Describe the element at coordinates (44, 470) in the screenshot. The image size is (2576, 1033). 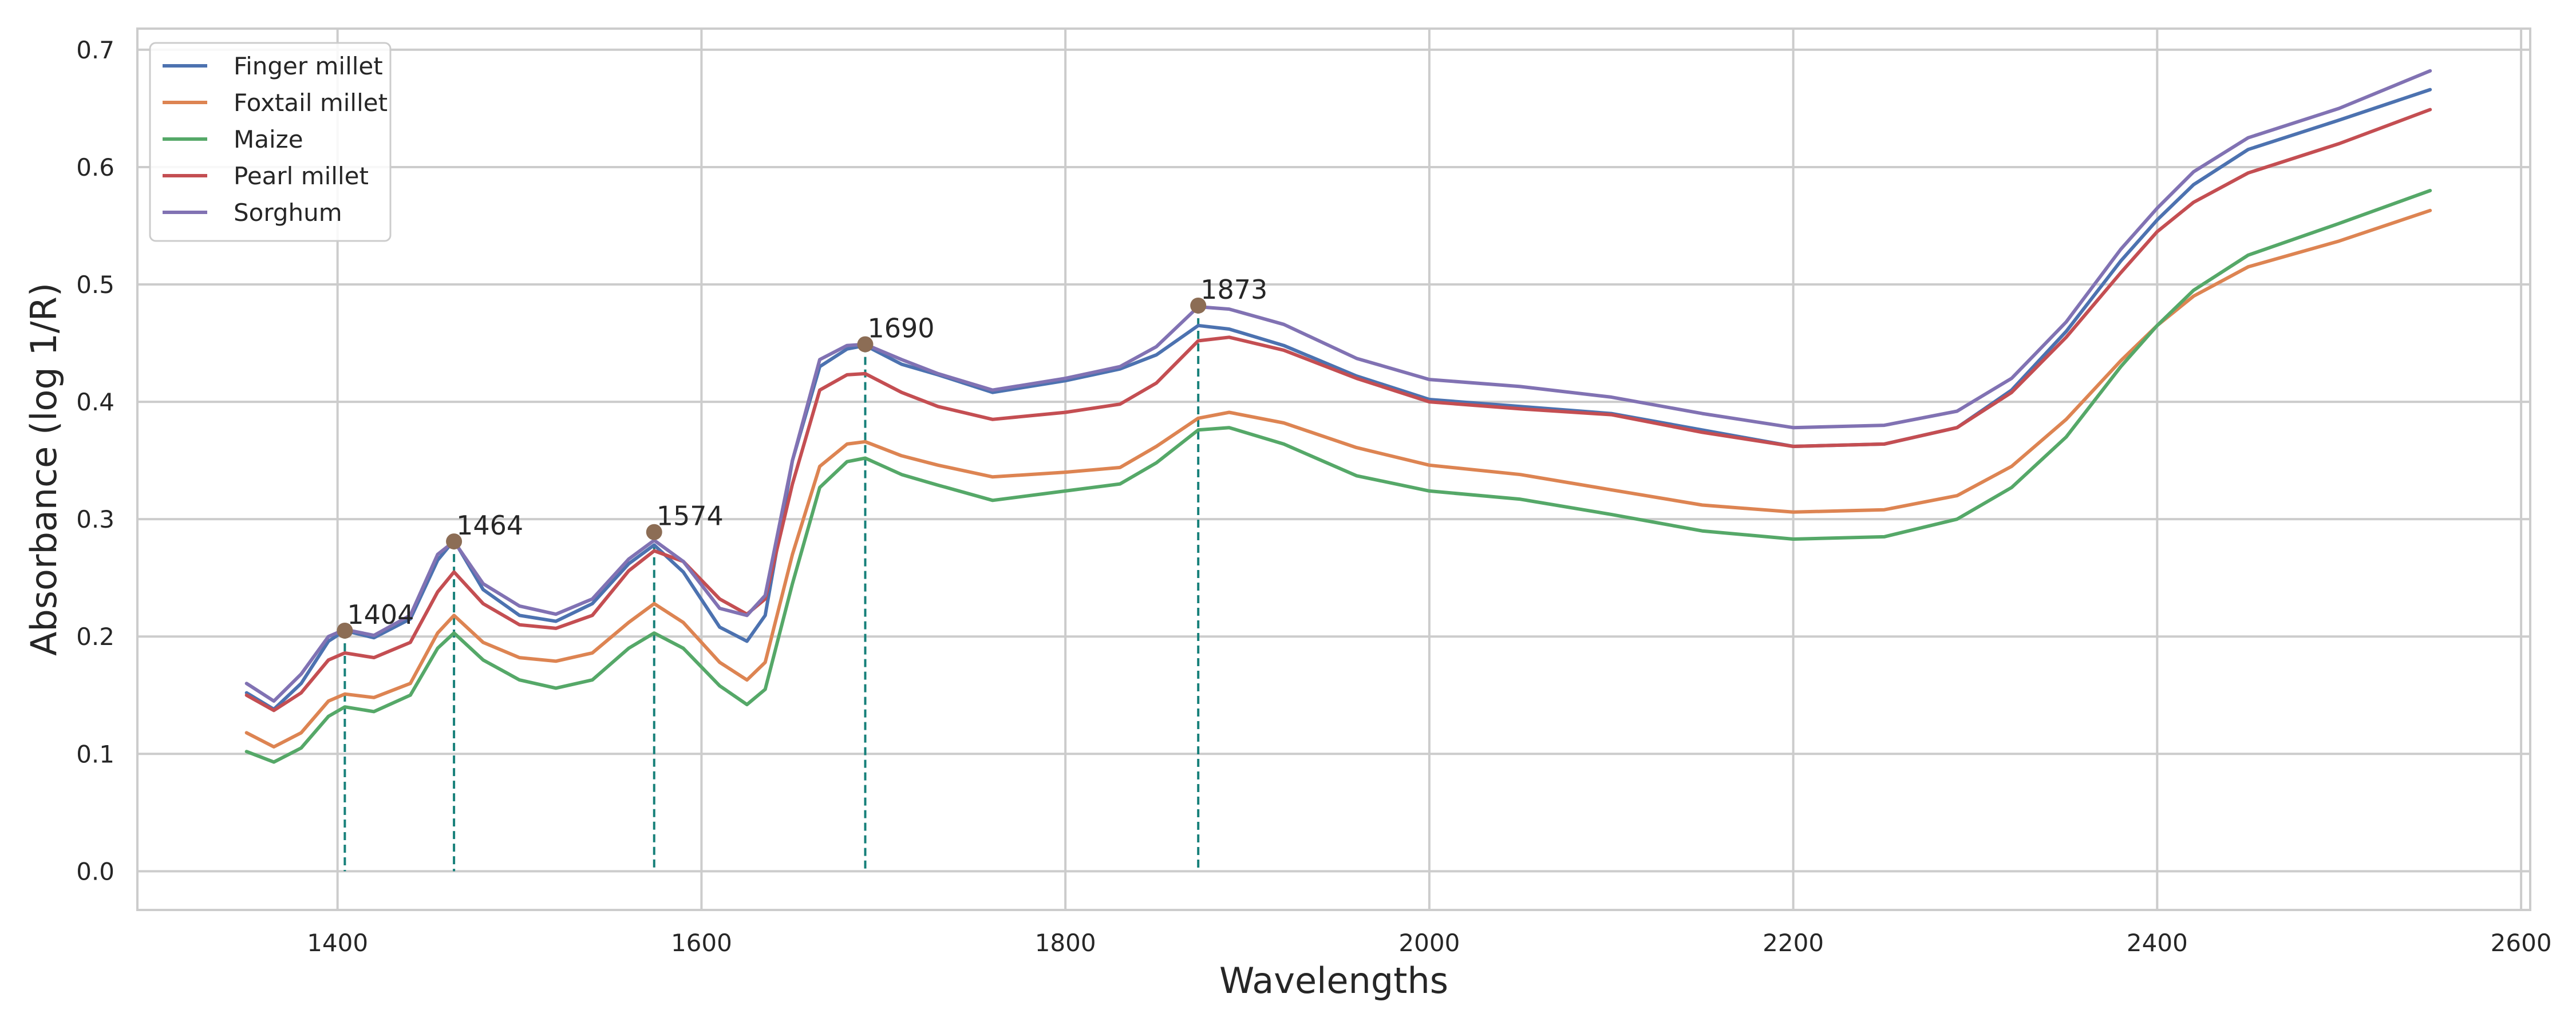
I see `y-axis-title: Absorbance (log 1/R)` at that location.